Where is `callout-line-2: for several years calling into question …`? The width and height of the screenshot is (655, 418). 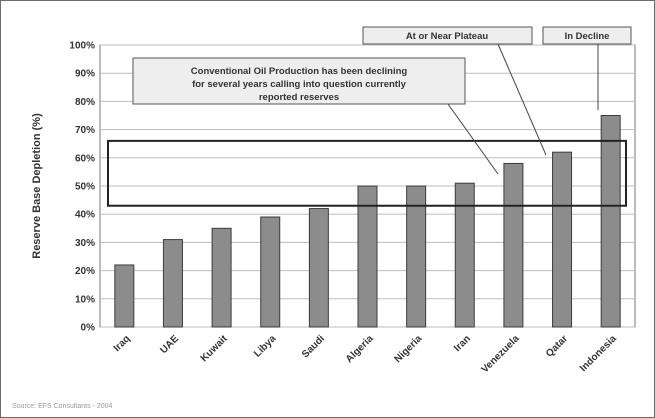
callout-line-2: for several years calling into question … is located at coordinates (299, 84).